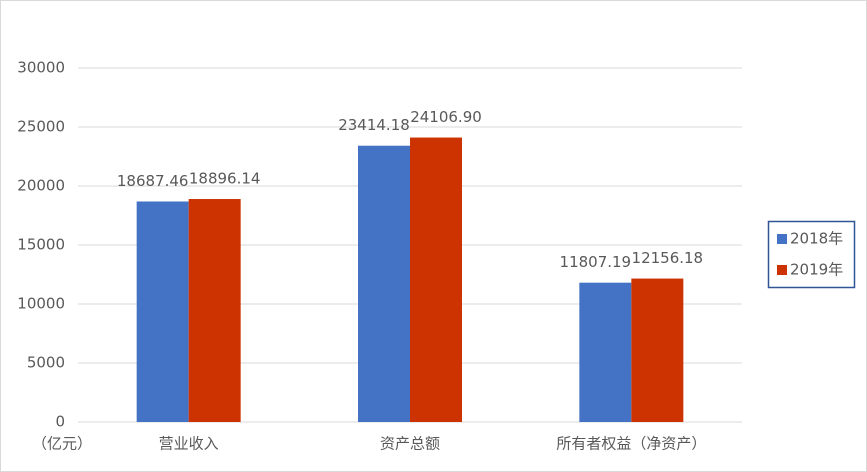  Describe the element at coordinates (41, 186) in the screenshot. I see `y-tick-label: 20000` at that location.